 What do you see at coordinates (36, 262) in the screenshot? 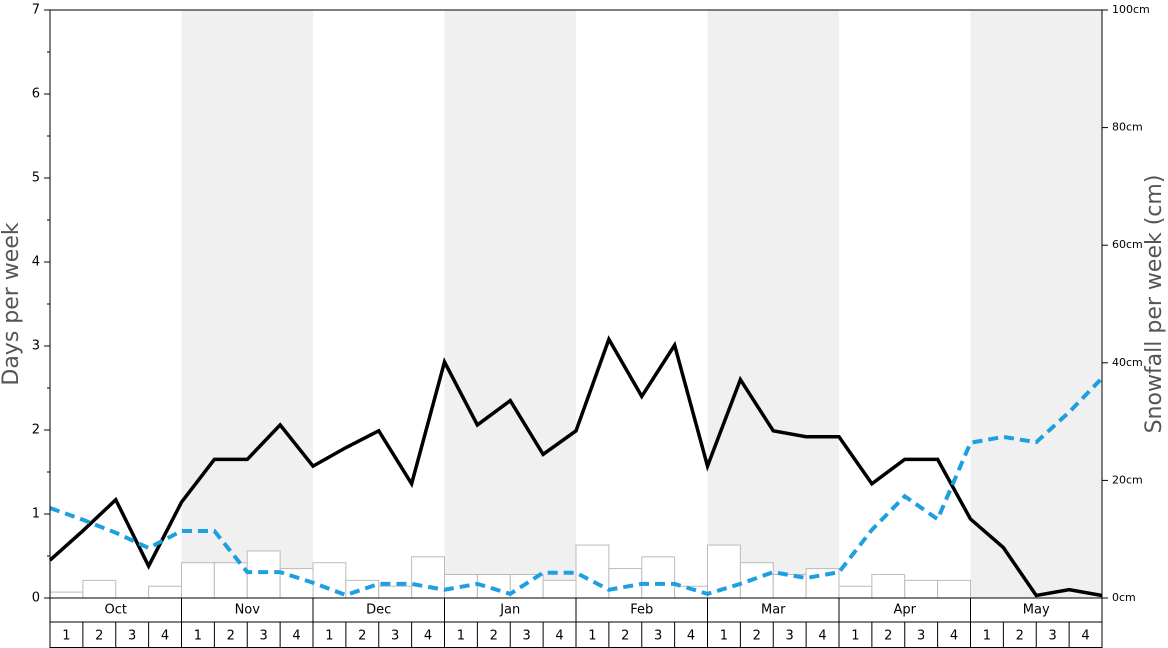
I see `y-tick-label: 4` at bounding box center [36, 262].